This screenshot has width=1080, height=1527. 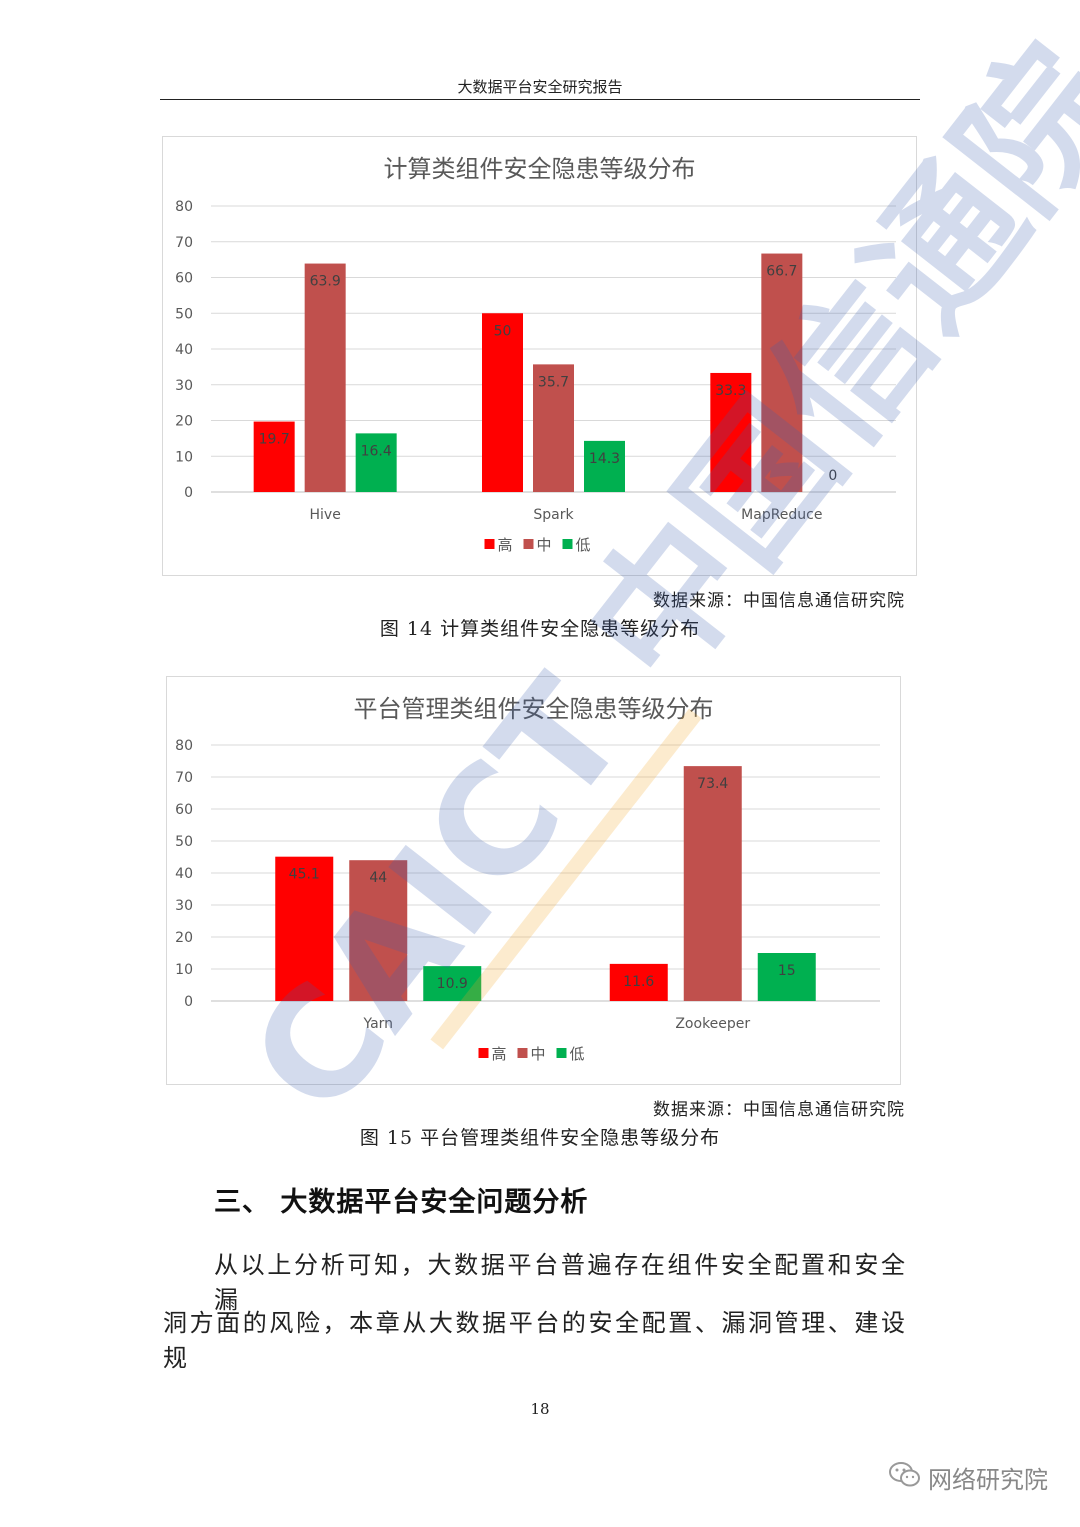 What do you see at coordinates (377, 1024) in the screenshot?
I see `category-label: Yarn` at bounding box center [377, 1024].